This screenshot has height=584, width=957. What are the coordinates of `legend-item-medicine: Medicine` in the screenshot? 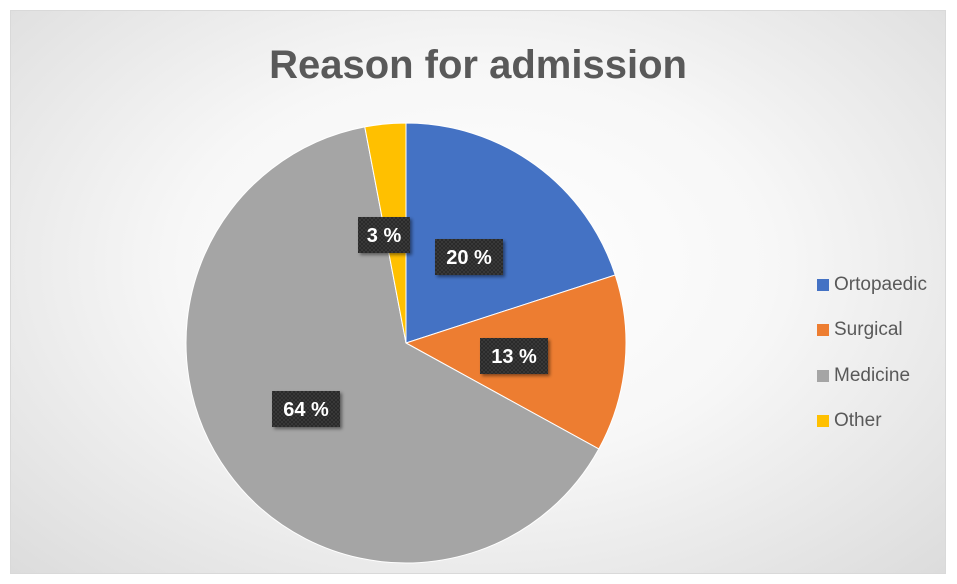 It's located at (881, 376).